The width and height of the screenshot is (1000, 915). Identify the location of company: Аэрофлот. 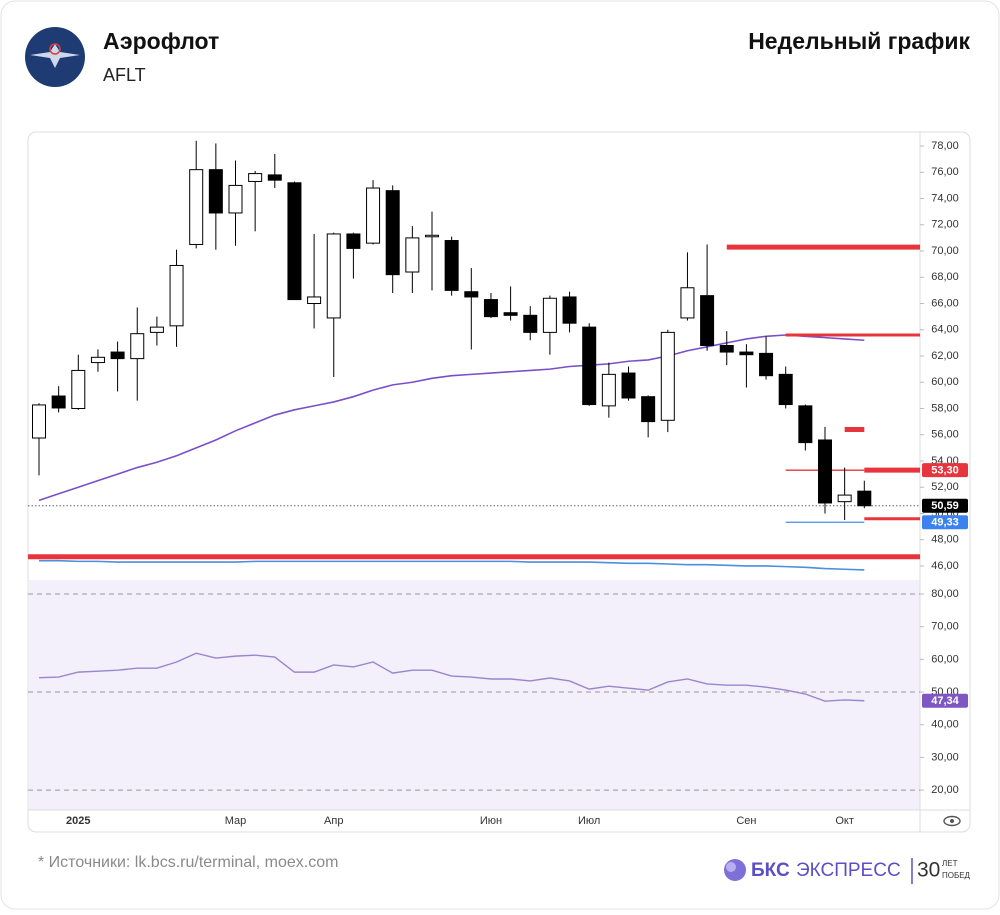
(161, 41).